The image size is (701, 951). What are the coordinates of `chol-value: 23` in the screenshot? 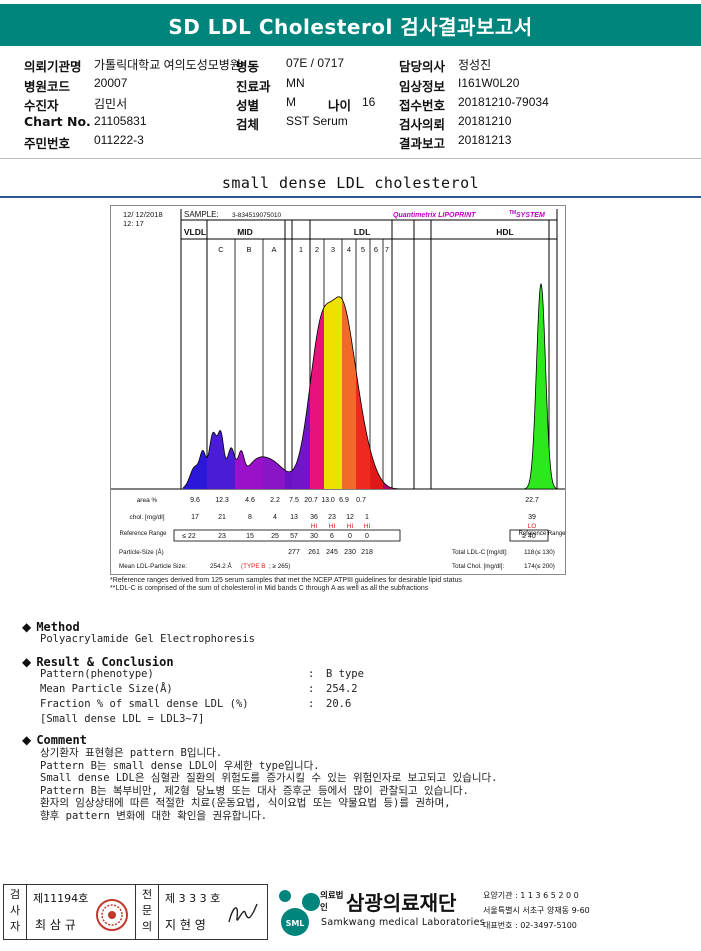 It's located at (332, 517).